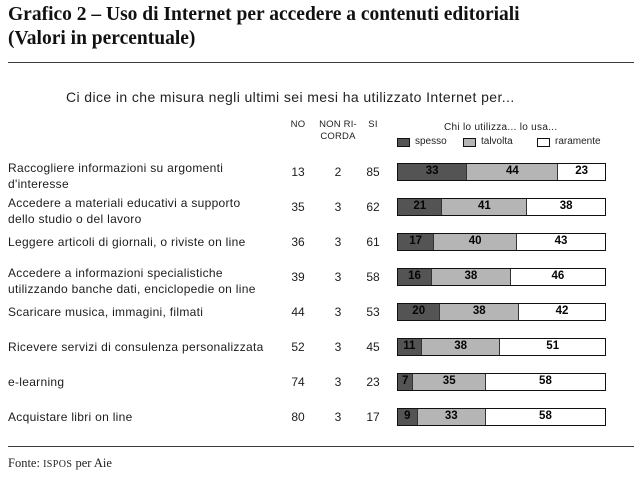  I want to click on bar-value-label: 7, so click(405, 380).